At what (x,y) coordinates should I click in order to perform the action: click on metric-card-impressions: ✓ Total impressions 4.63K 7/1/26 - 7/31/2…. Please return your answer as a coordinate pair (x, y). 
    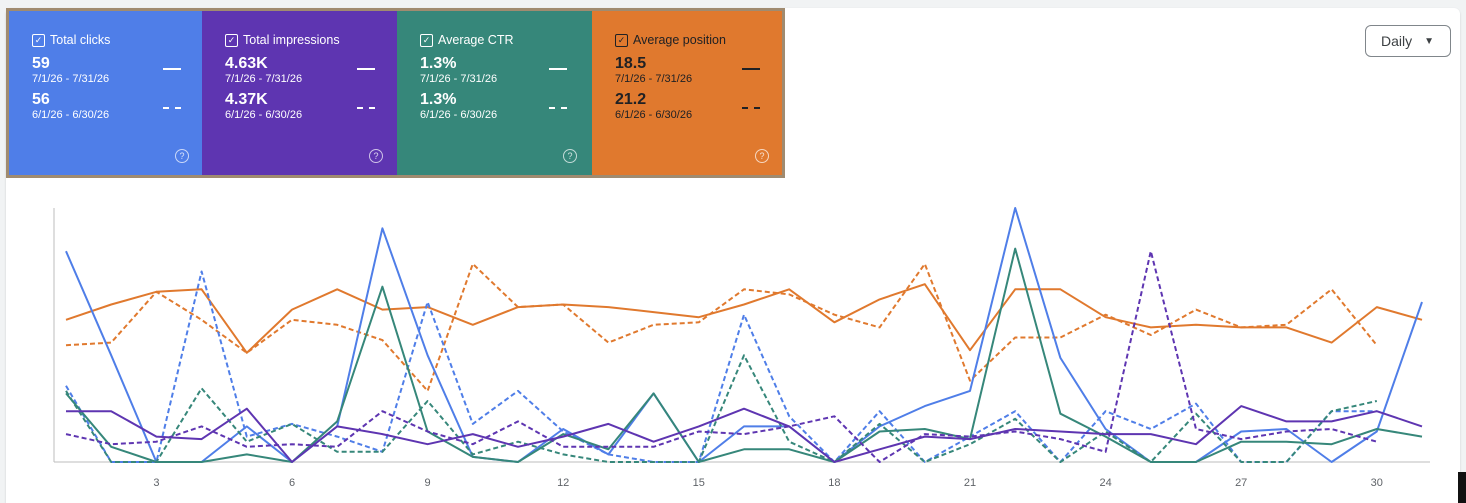
    Looking at the image, I should click on (299, 93).